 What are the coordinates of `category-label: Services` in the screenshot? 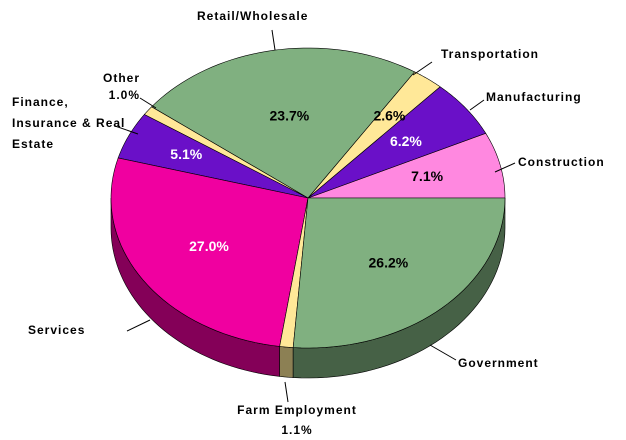 It's located at (57, 330).